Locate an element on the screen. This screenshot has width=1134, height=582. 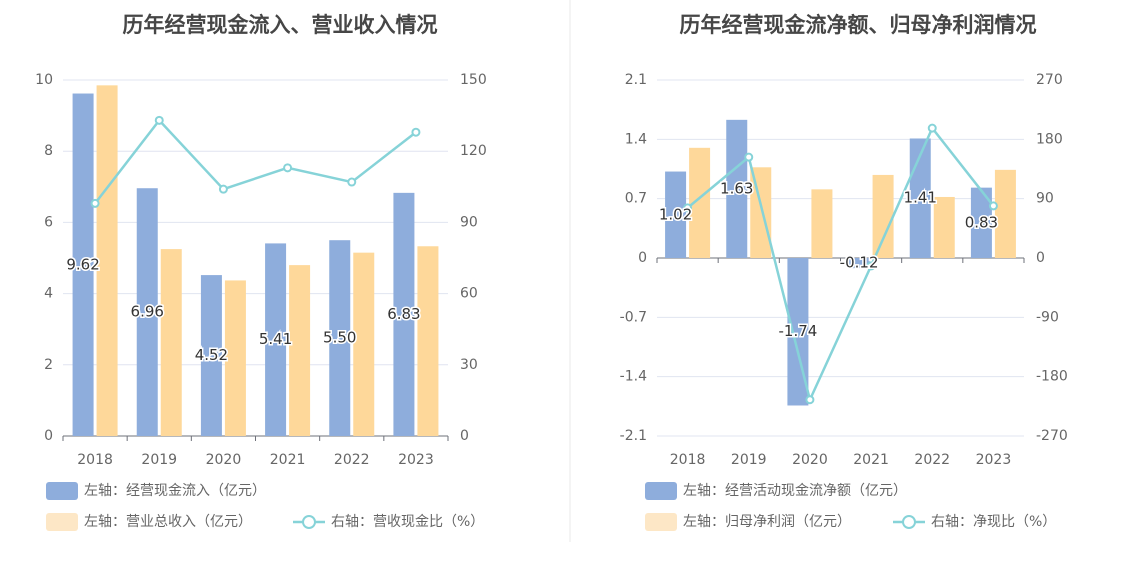
data-label: 6.96 is located at coordinates (147, 312).